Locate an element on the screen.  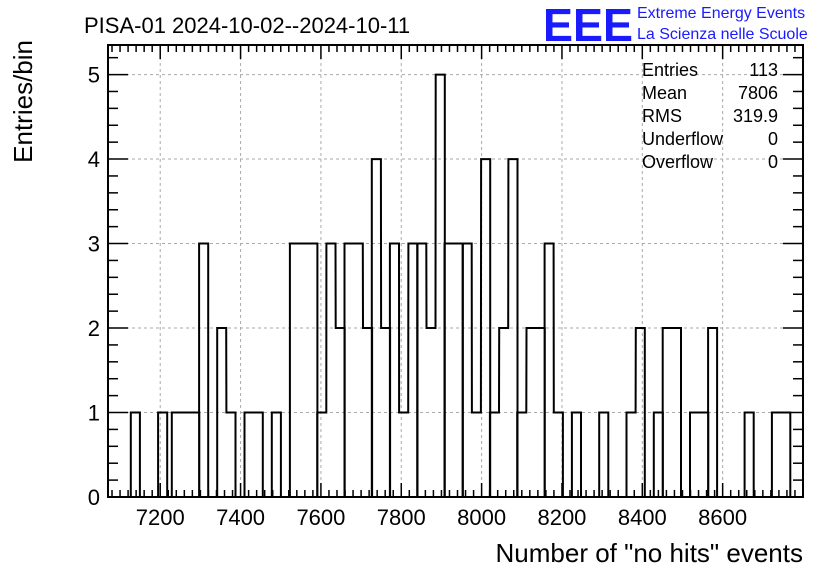
logo-letters: EEE is located at coordinates (588, 25).